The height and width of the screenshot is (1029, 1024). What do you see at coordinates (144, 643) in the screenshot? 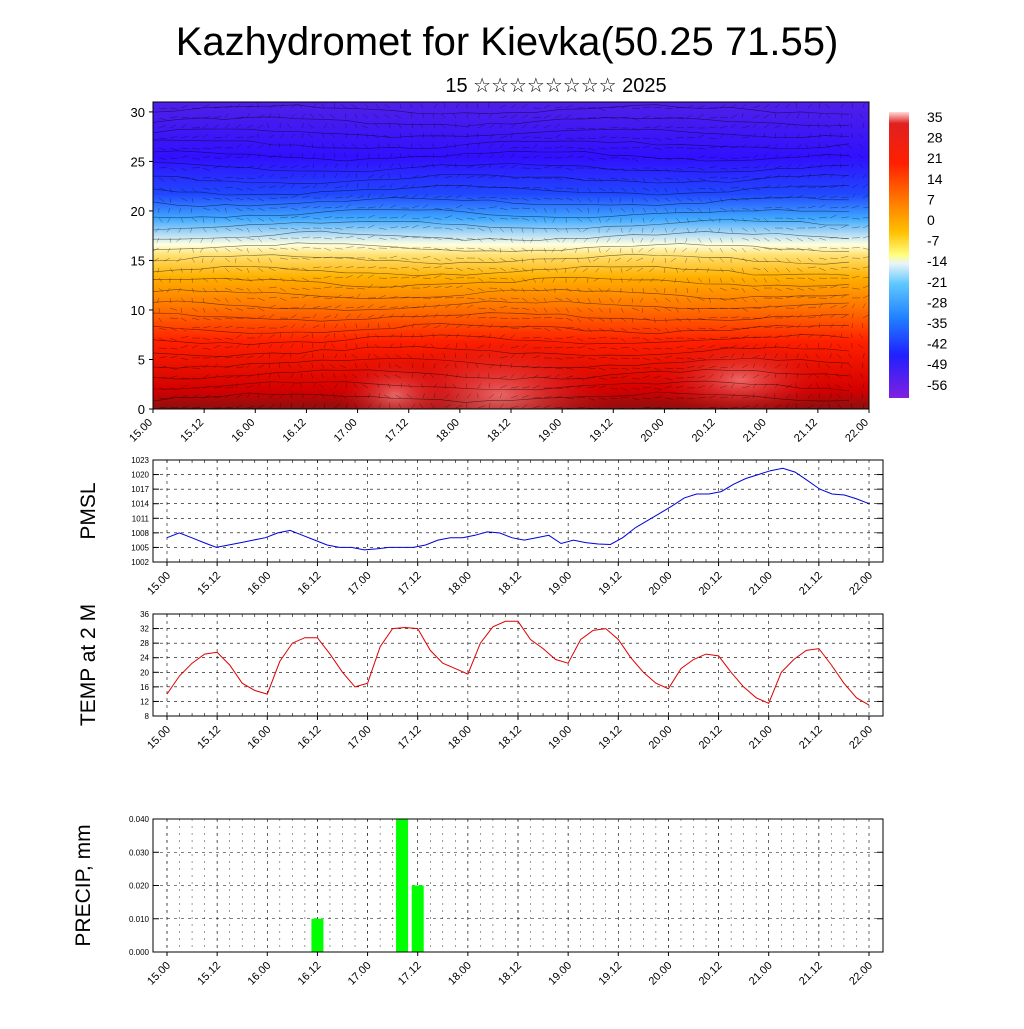
I see `y-tick-label: 28` at bounding box center [144, 643].